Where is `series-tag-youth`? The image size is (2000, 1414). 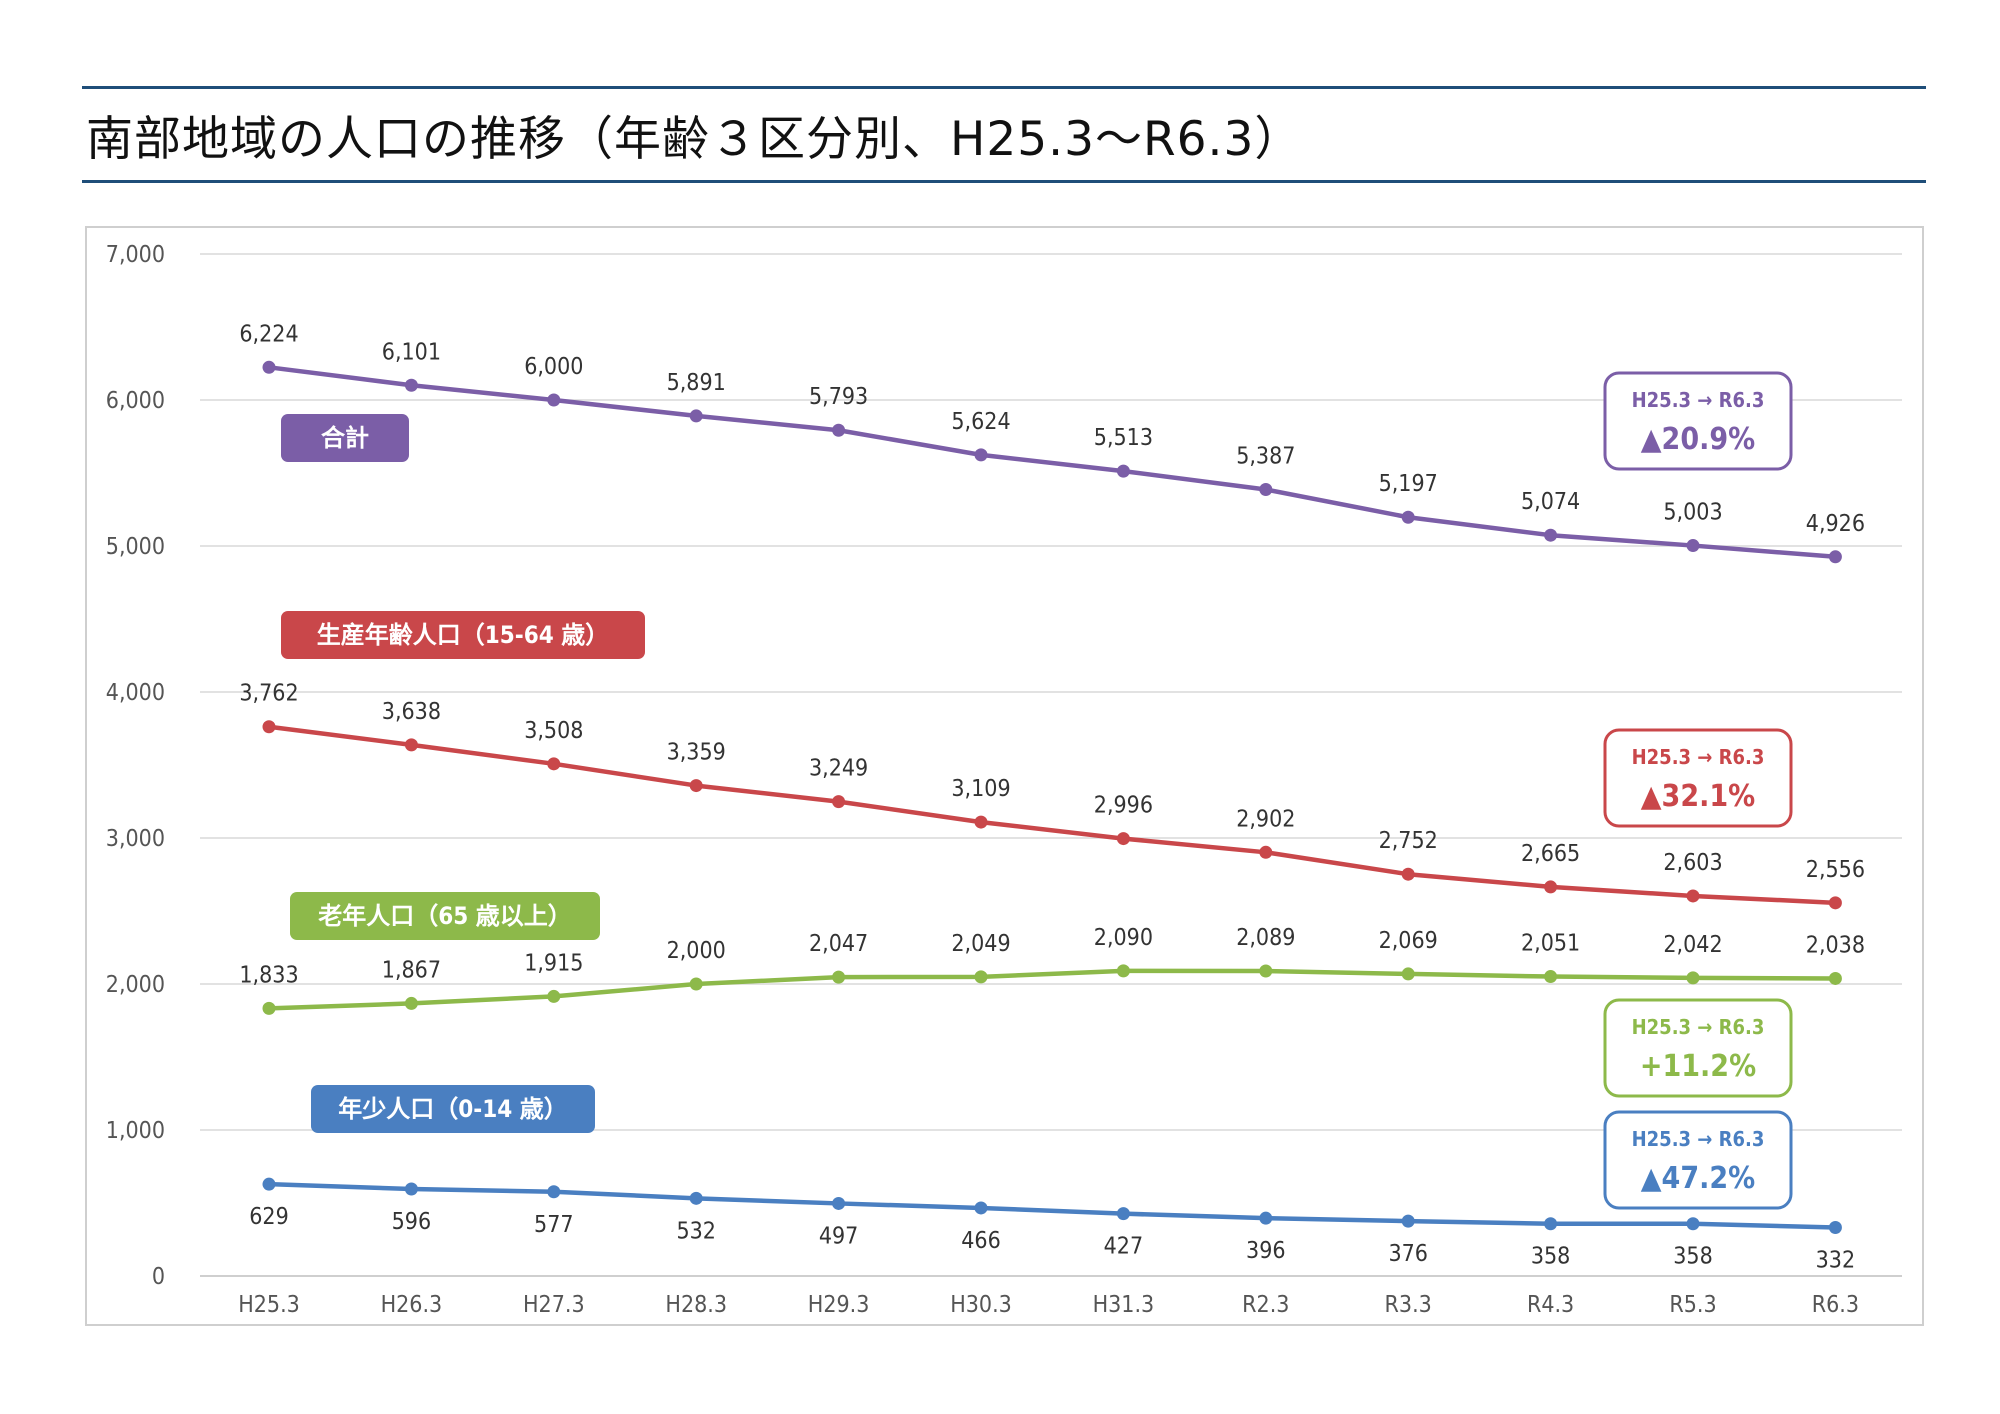 series-tag-youth is located at coordinates (453, 1109).